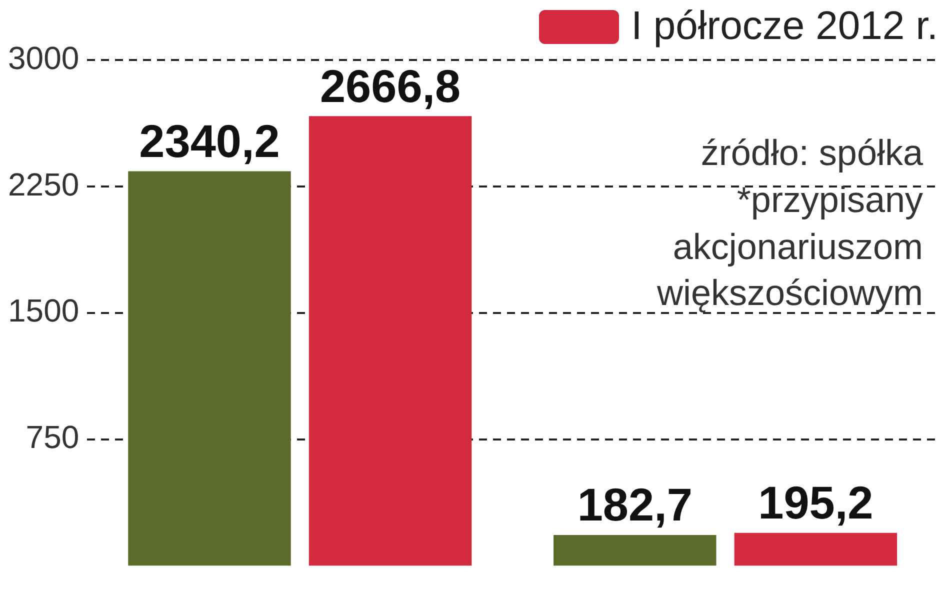  What do you see at coordinates (209, 140) in the screenshot?
I see `data-label: 2340,2` at bounding box center [209, 140].